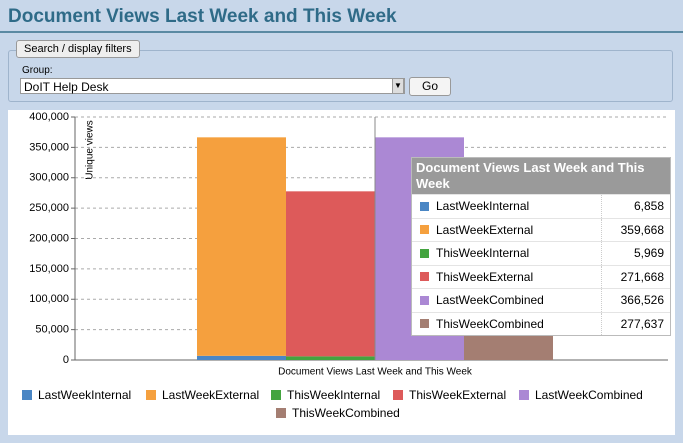 This screenshot has width=683, height=443. I want to click on x-axis-label: Document Views Last Week and This Week, so click(375, 372).